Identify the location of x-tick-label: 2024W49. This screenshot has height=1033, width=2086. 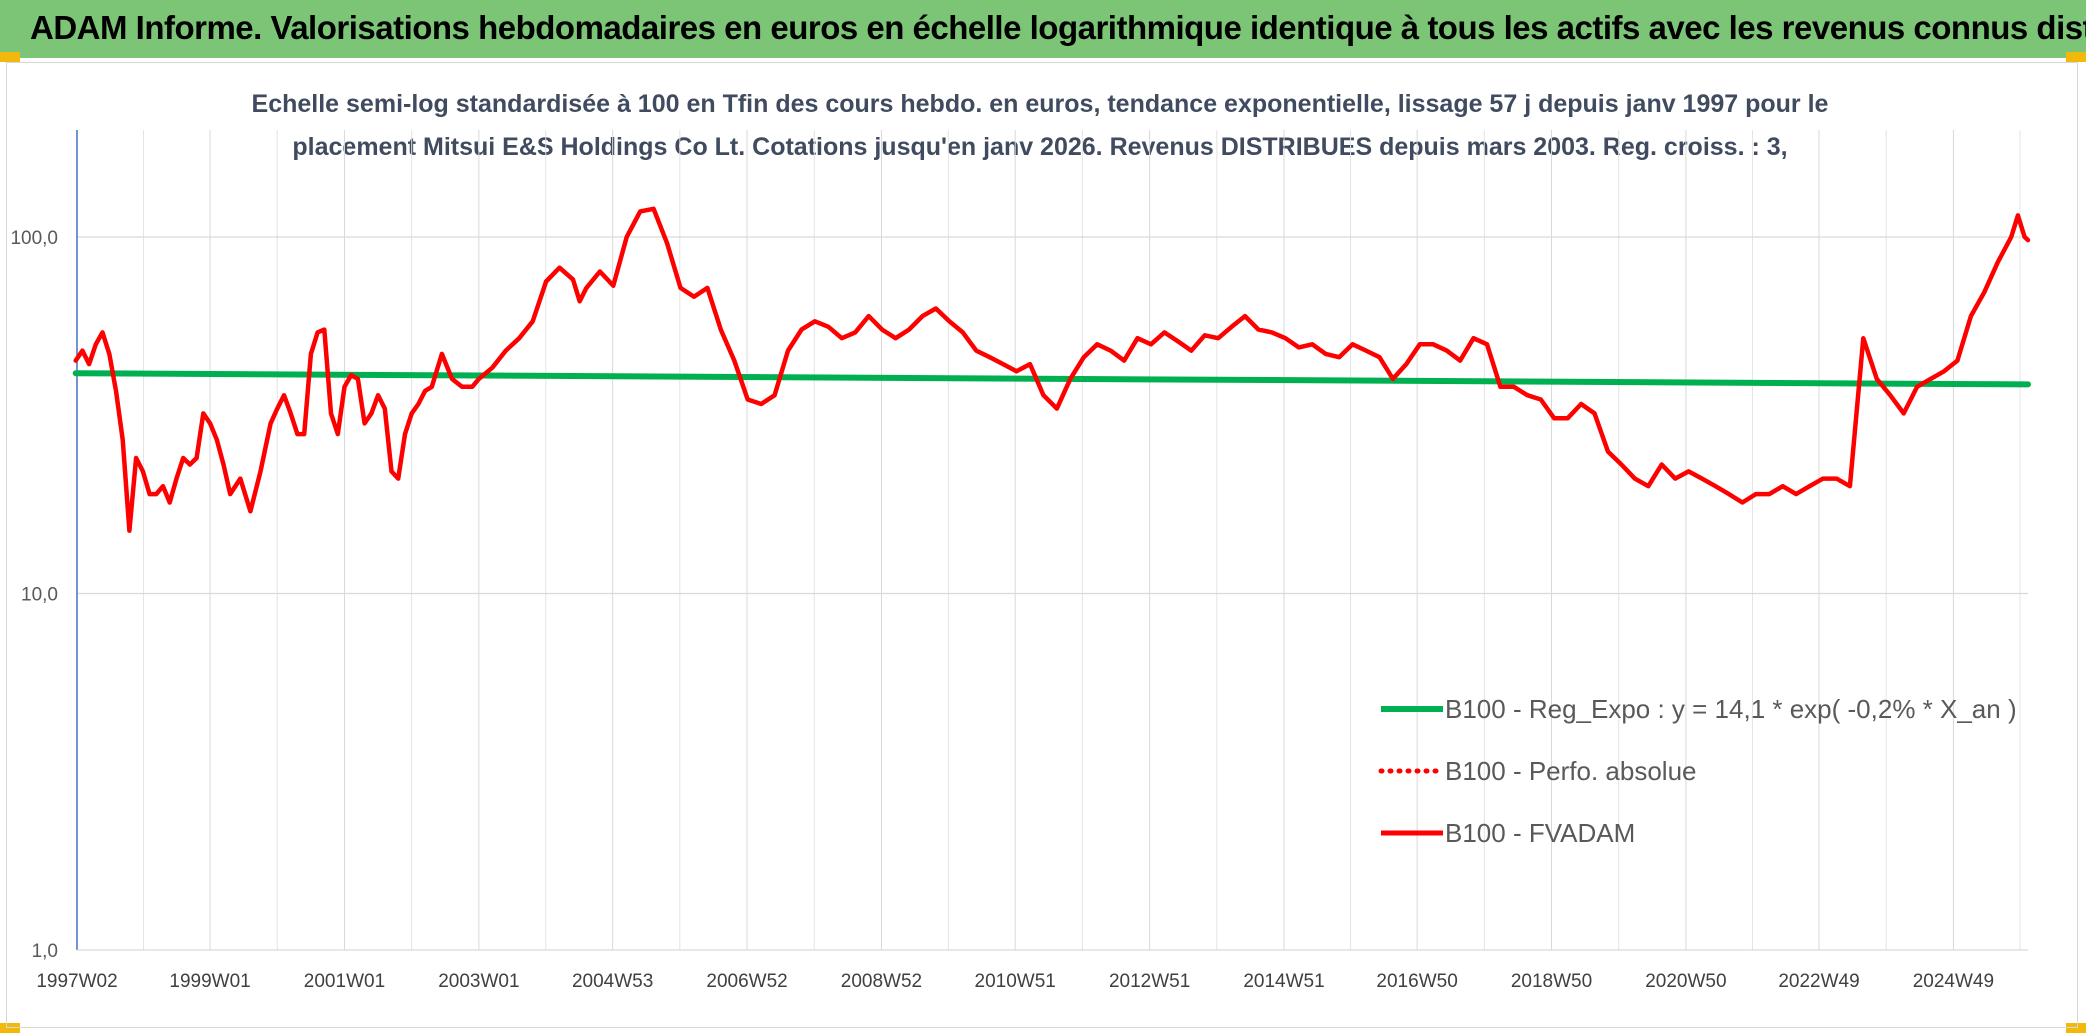
(1953, 981).